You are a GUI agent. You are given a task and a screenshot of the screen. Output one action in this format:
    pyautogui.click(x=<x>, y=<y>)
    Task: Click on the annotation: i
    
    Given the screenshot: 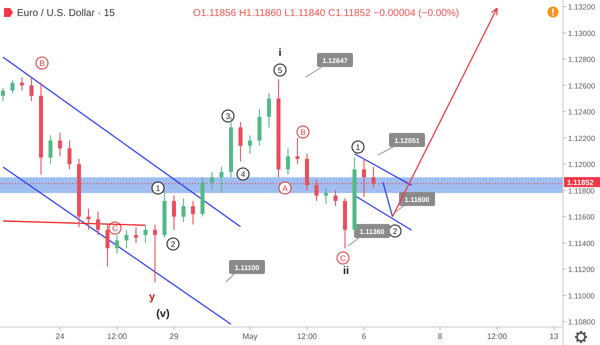 What is the action you would take?
    pyautogui.click(x=280, y=53)
    